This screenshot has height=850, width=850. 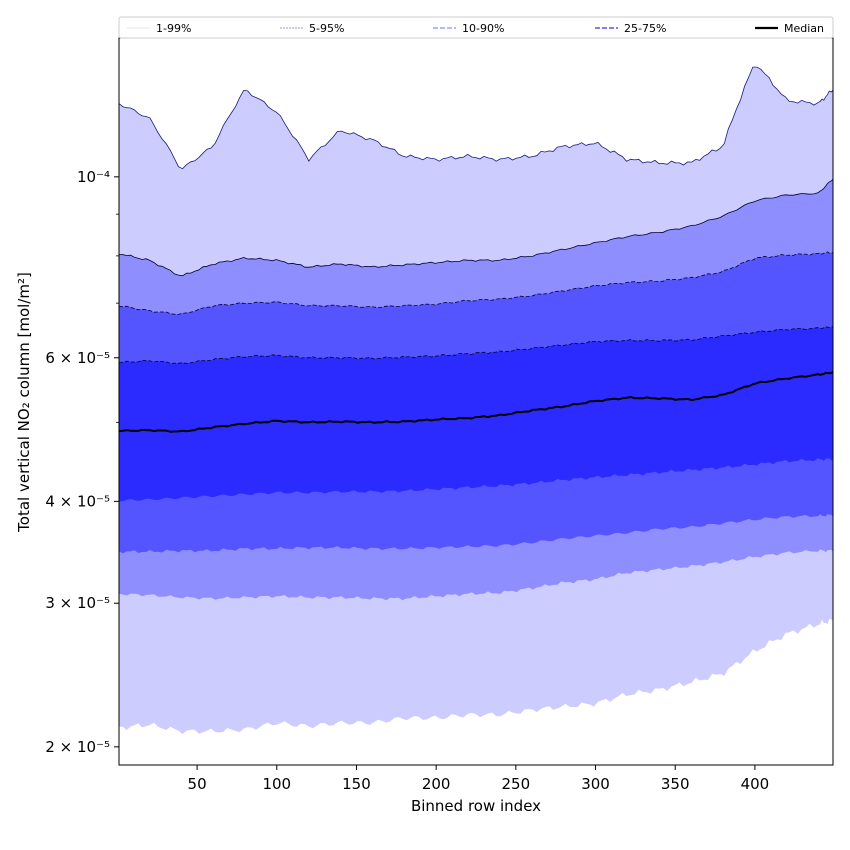 I want to click on x-tick-label-100: 100, so click(x=276, y=784).